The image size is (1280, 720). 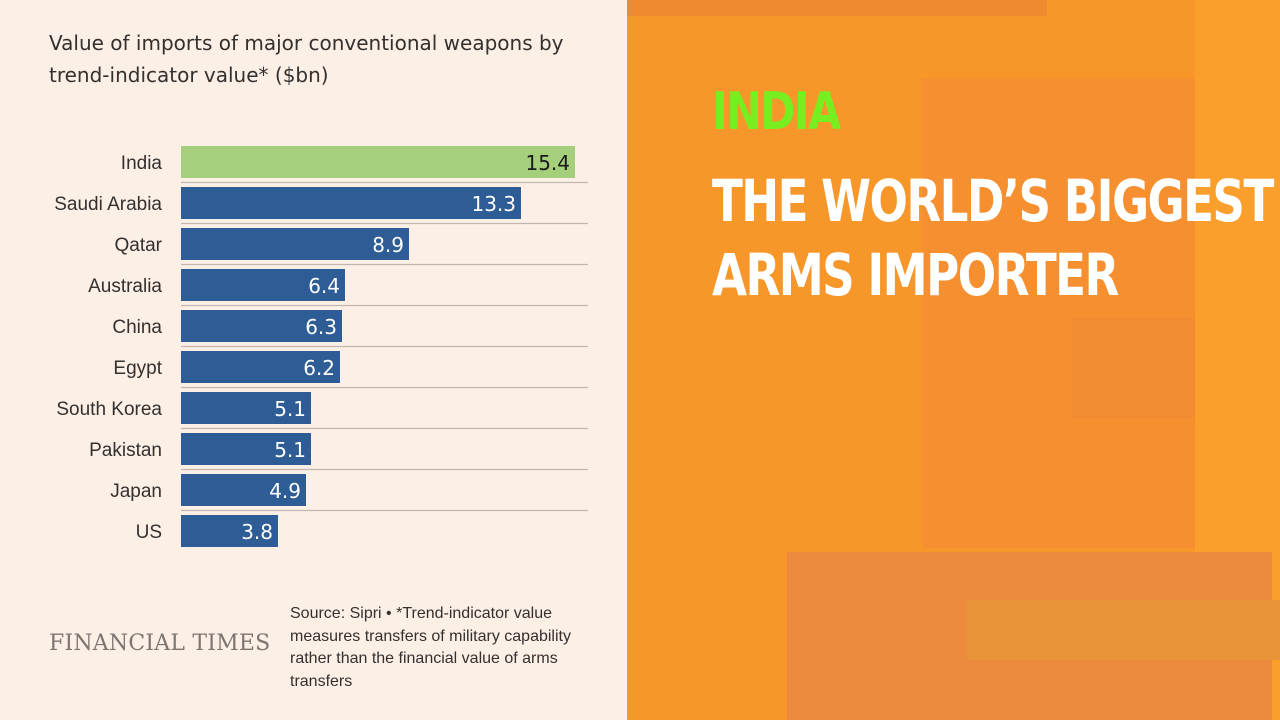 What do you see at coordinates (149, 532) in the screenshot?
I see `category-label: US` at bounding box center [149, 532].